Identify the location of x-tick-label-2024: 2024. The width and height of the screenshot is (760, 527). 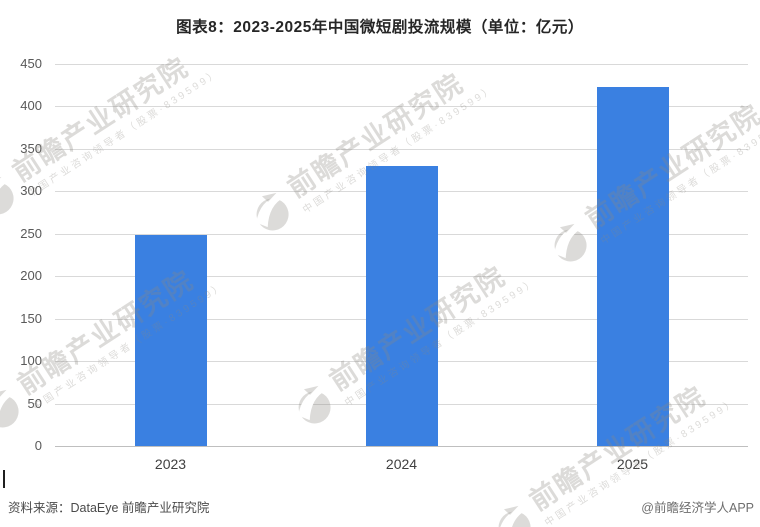
(401, 464).